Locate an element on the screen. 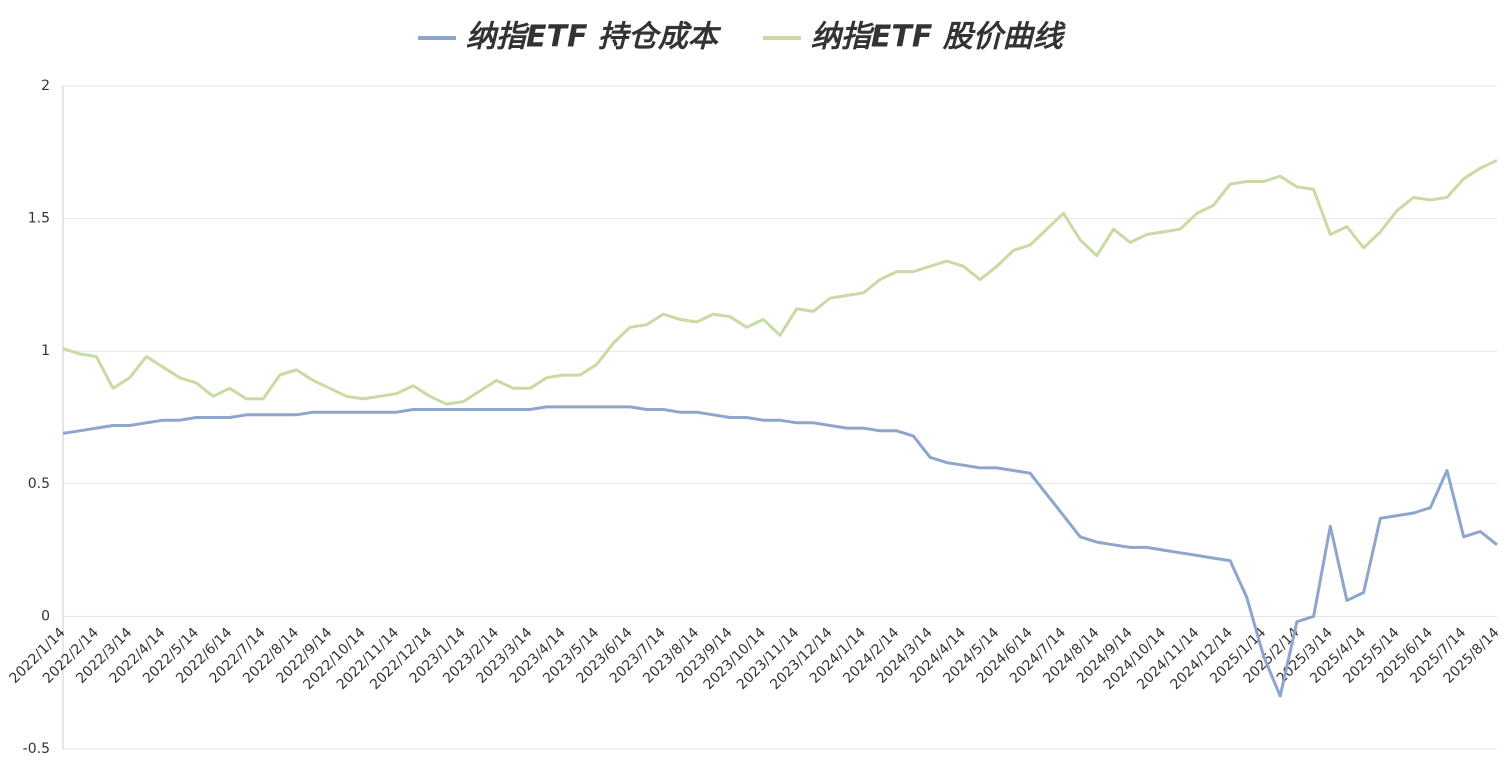 The width and height of the screenshot is (1504, 768). y-tick-label: 2 is located at coordinates (45, 86).